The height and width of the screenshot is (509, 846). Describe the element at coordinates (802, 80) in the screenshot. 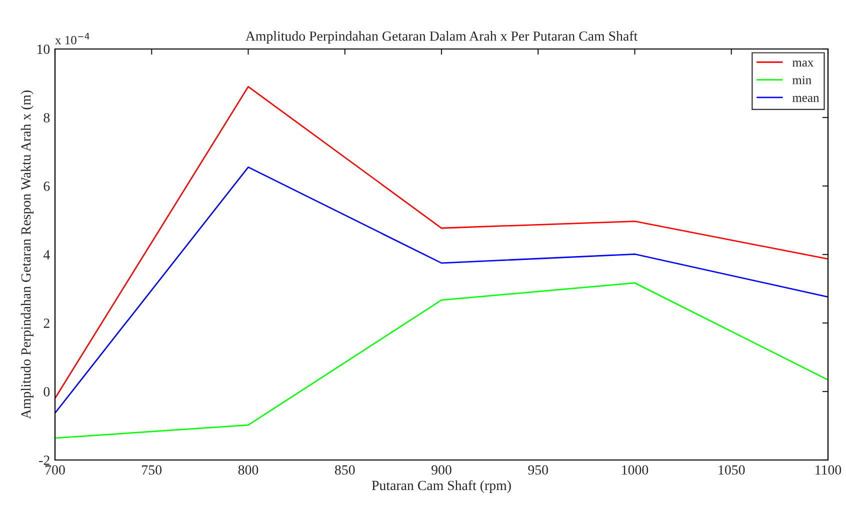

I see `legend-label: min` at that location.